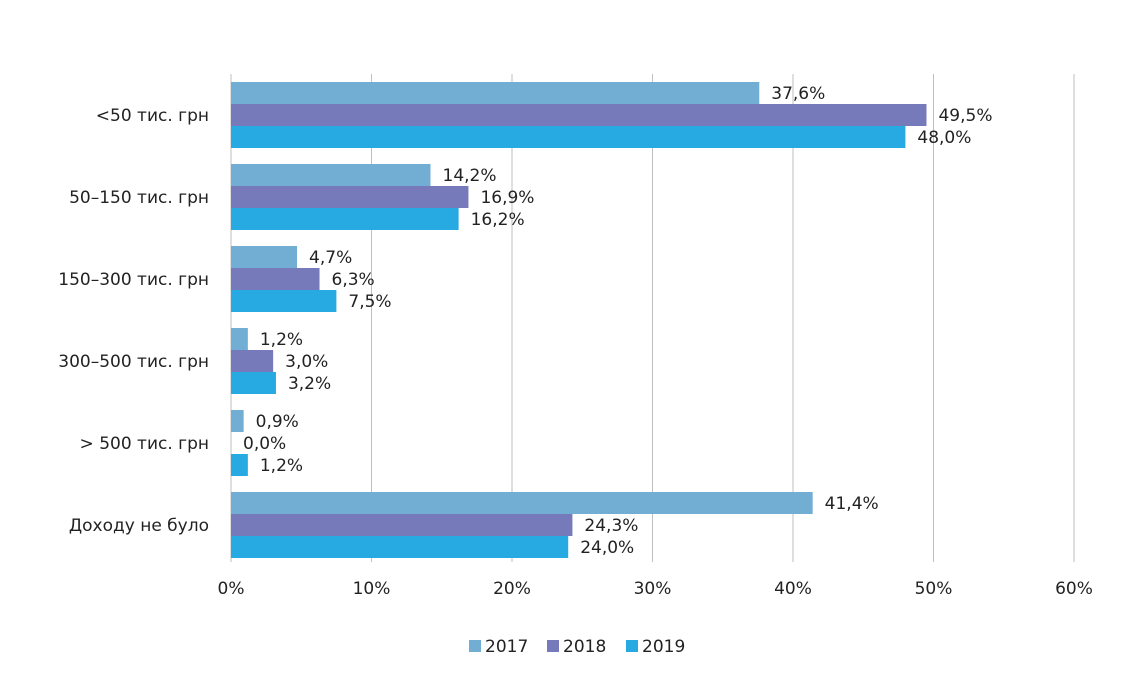 The height and width of the screenshot is (681, 1141). Describe the element at coordinates (944, 138) in the screenshot. I see `data-label-2019: 48,0%` at that location.